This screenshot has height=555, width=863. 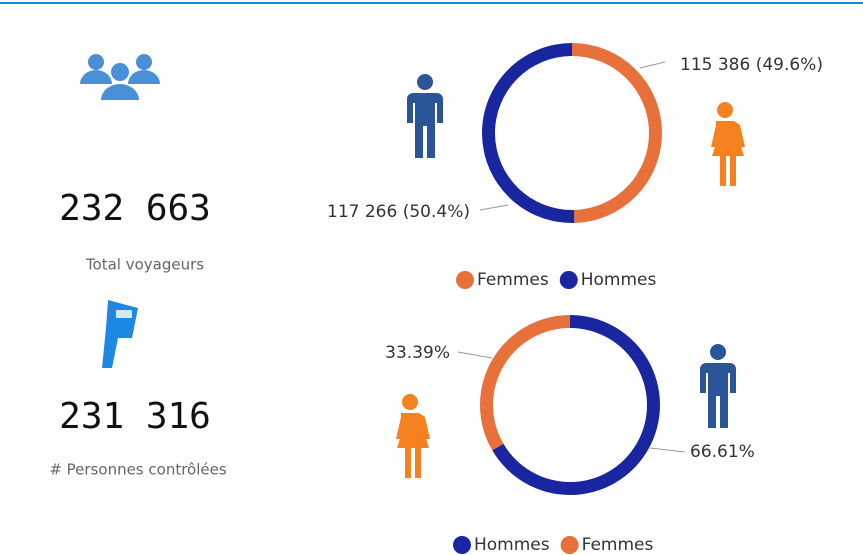 I want to click on kpi-value: 231 316, so click(x=135, y=416).